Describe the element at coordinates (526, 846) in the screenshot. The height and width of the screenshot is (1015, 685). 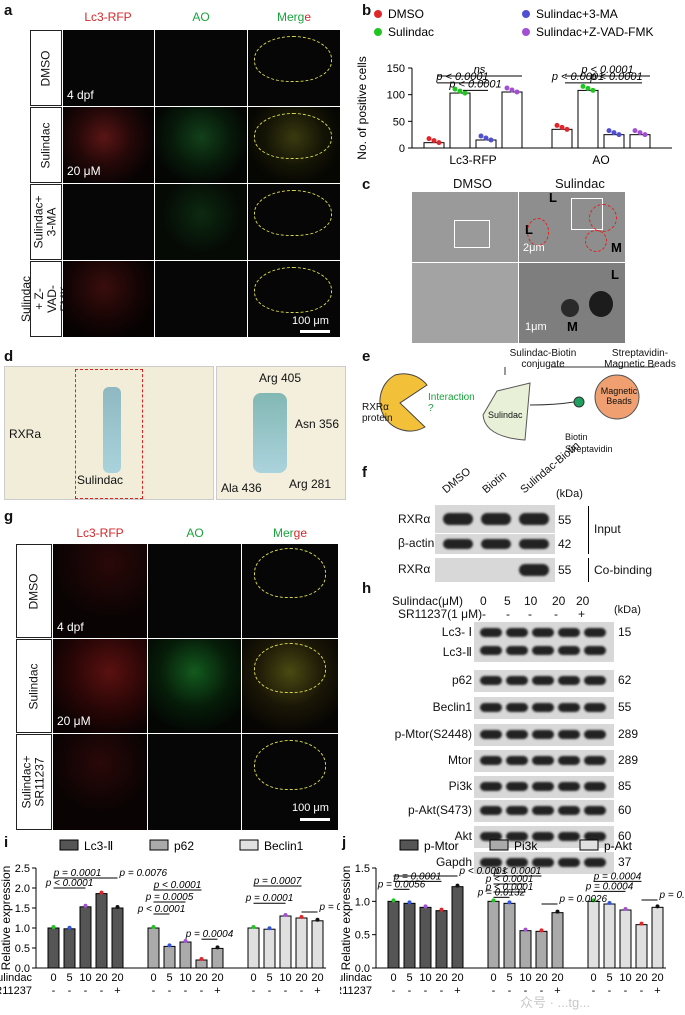
I see `chart-j-legend-1: Pi3k` at that location.